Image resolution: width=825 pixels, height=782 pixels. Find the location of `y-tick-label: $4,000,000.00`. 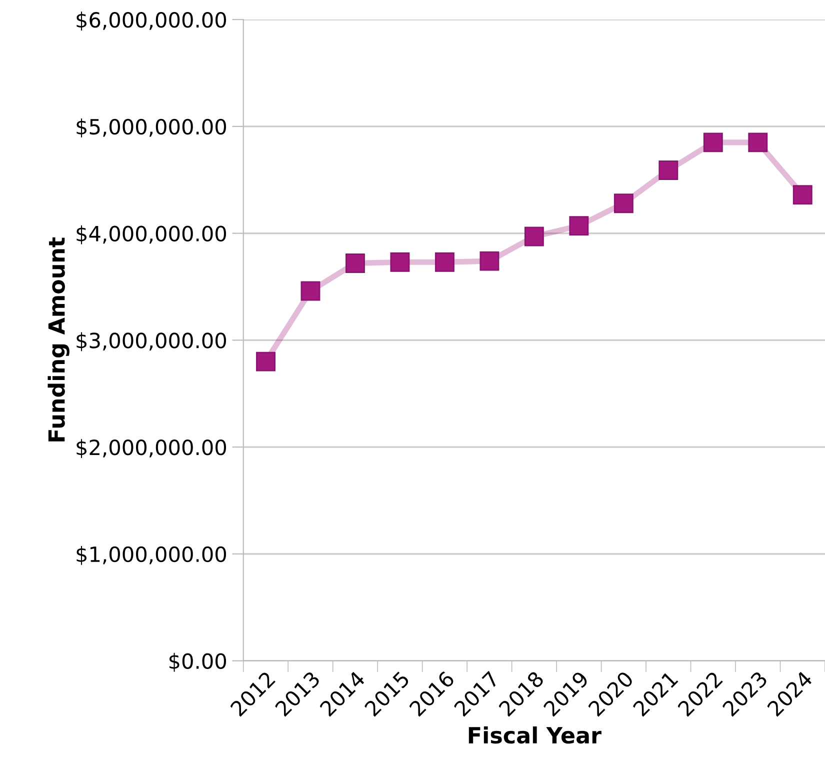

y-tick-label: $4,000,000.00 is located at coordinates (151, 234).